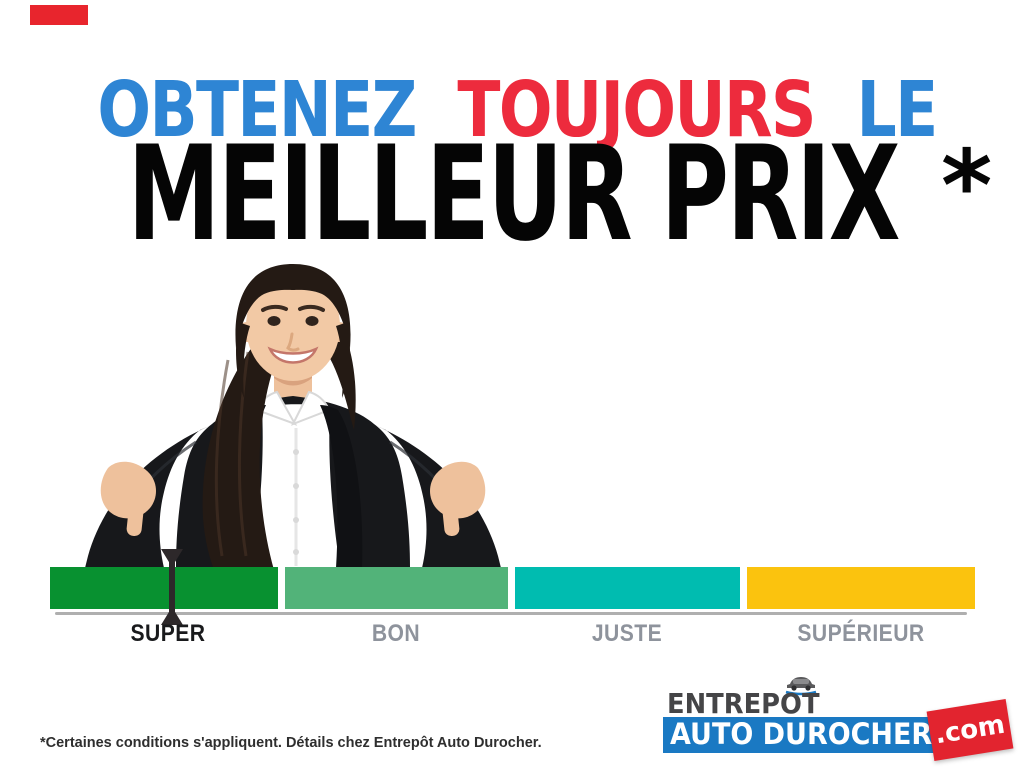  I want to click on logo-entrepot-text: ENTREPOT, so click(743, 703).